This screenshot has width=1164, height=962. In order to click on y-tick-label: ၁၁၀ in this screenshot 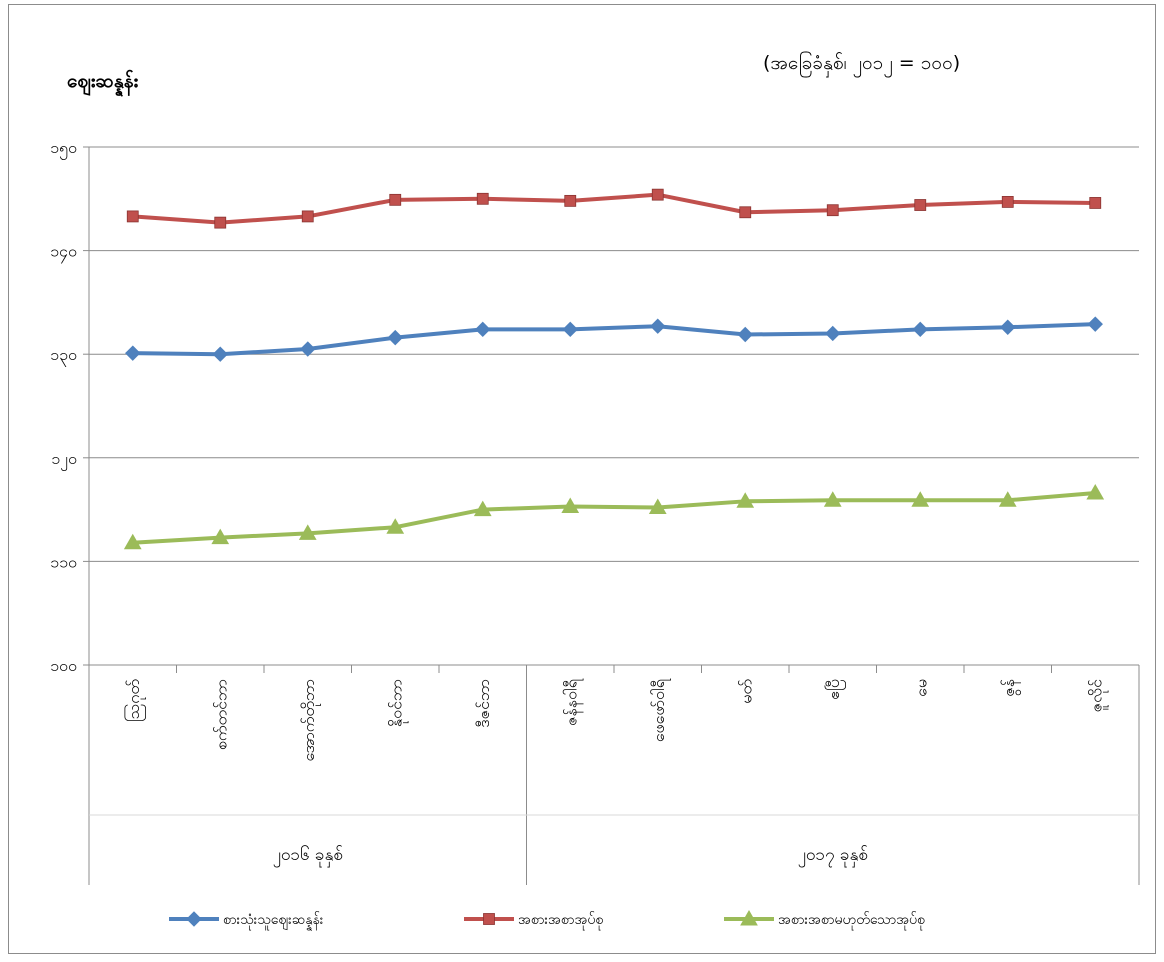, I will do `click(63, 561)`.